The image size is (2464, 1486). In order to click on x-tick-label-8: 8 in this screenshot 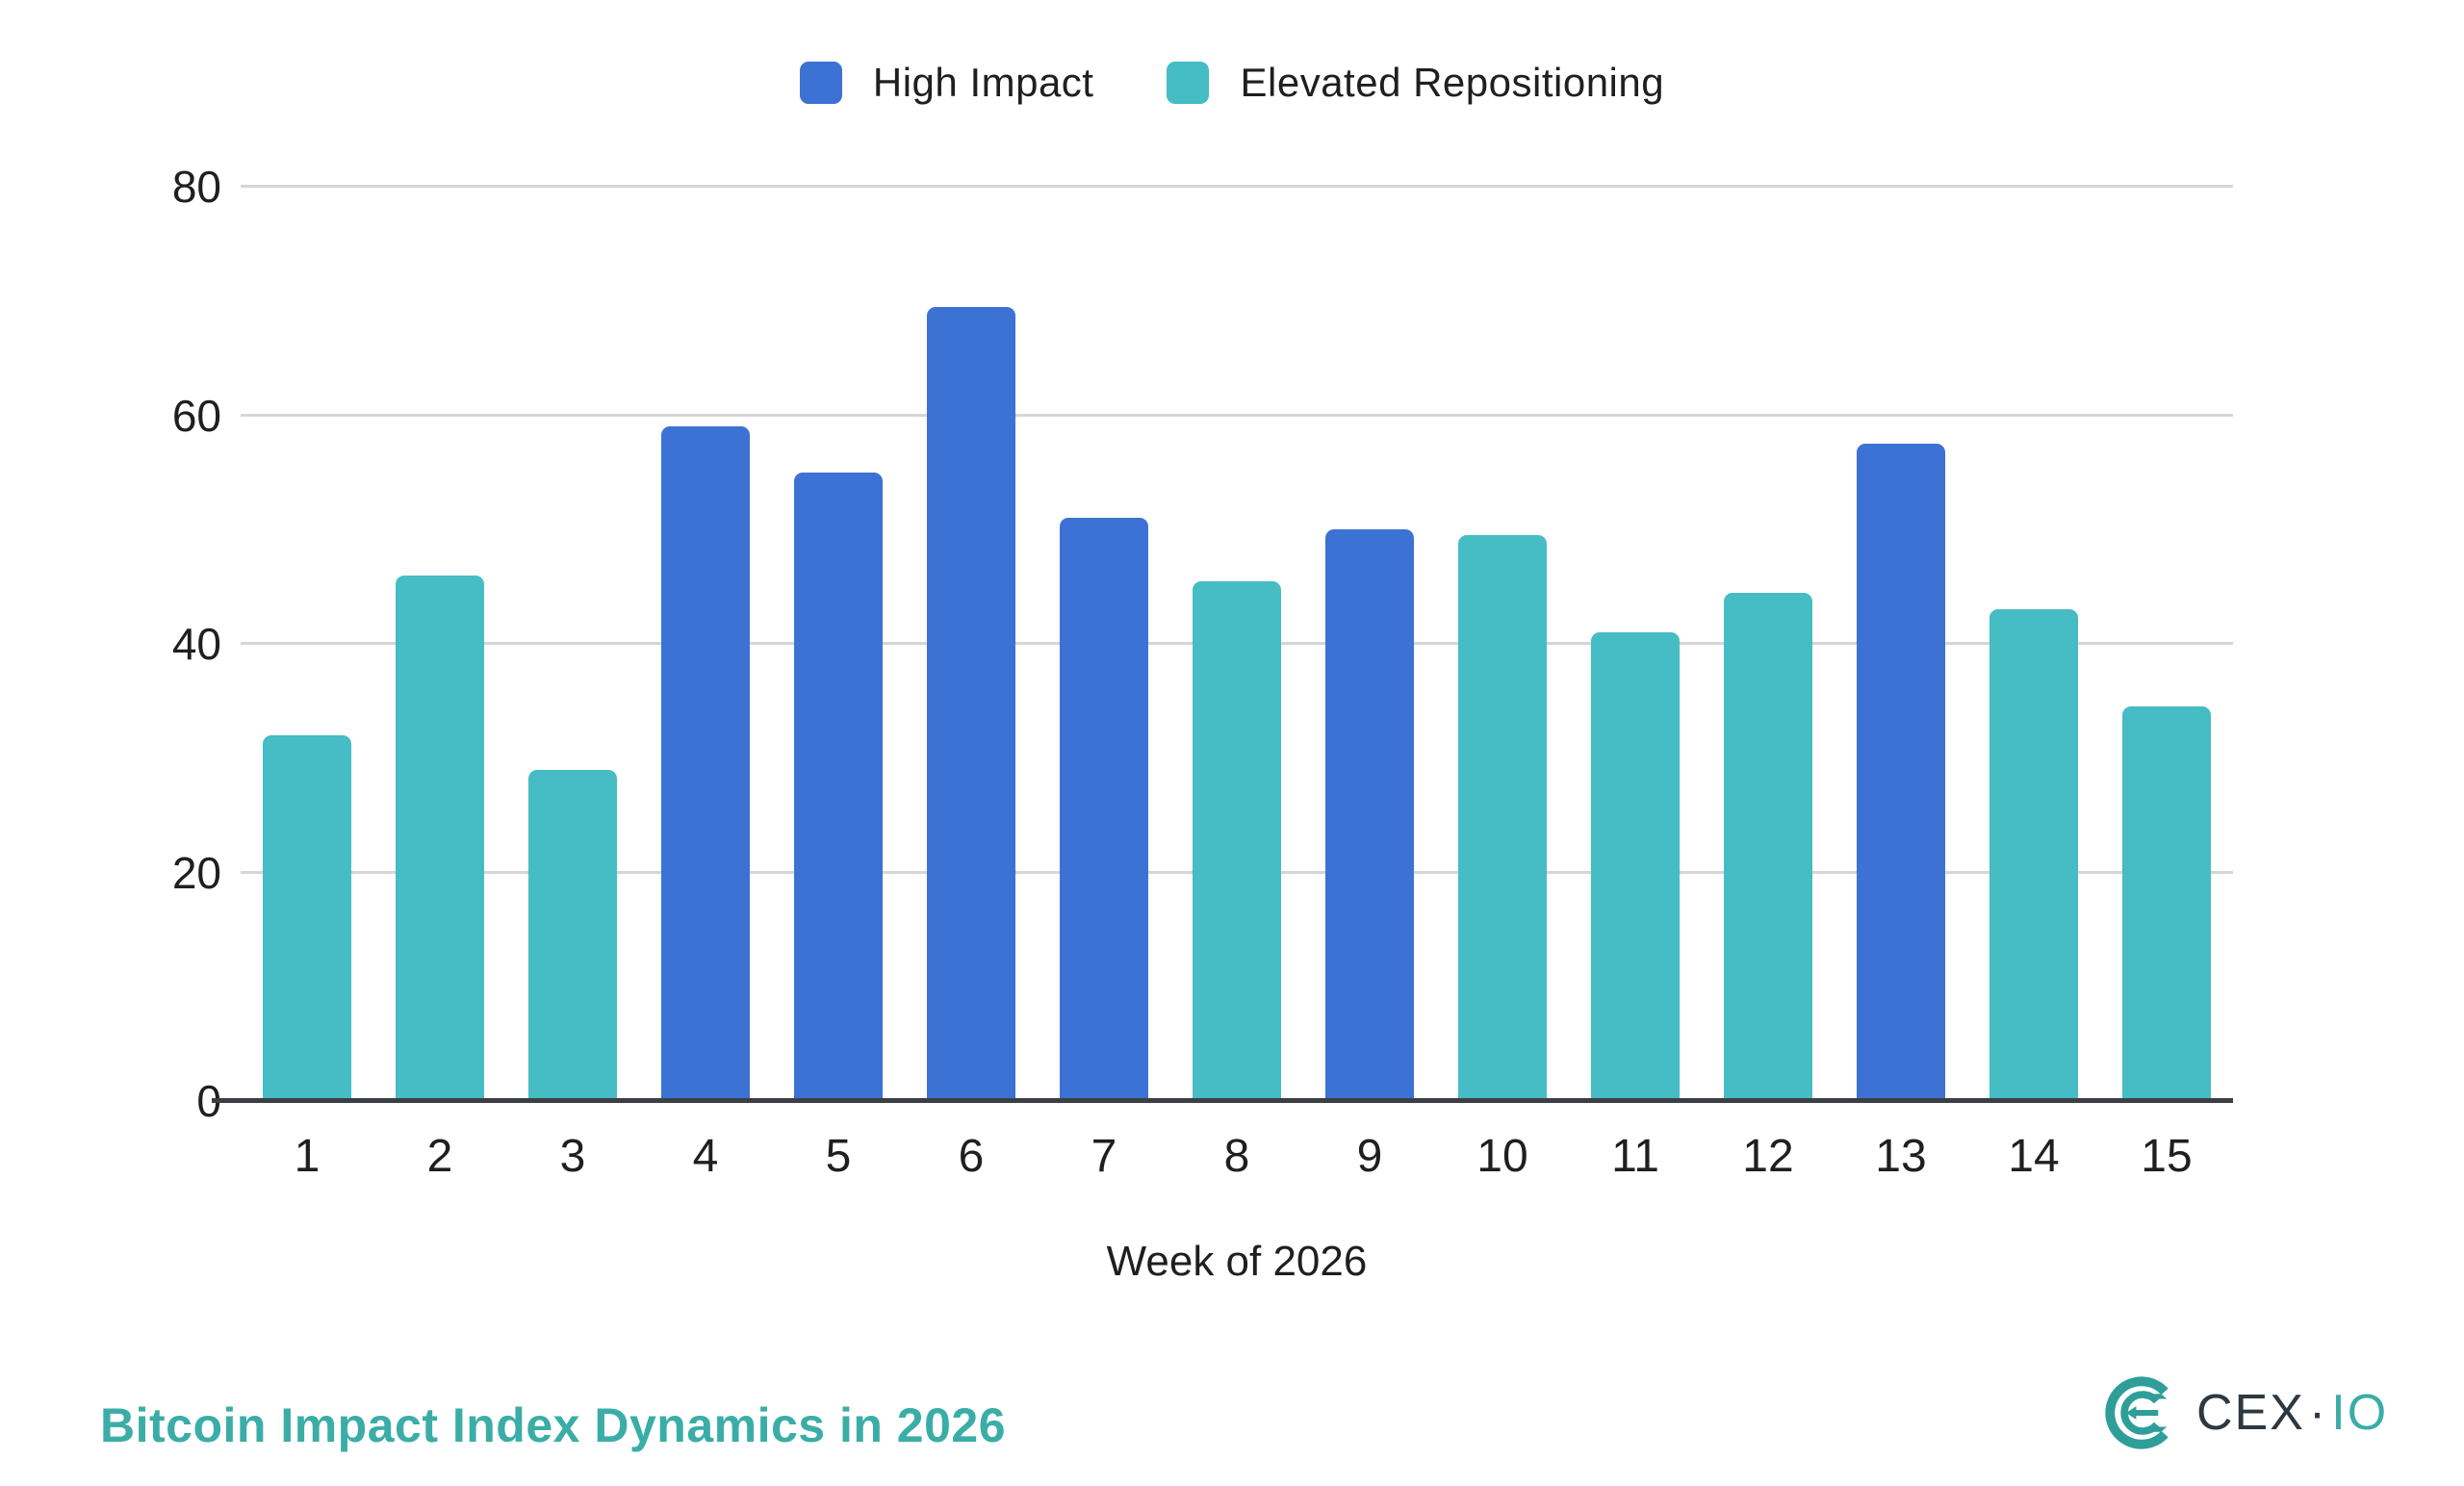, I will do `click(1236, 1156)`.